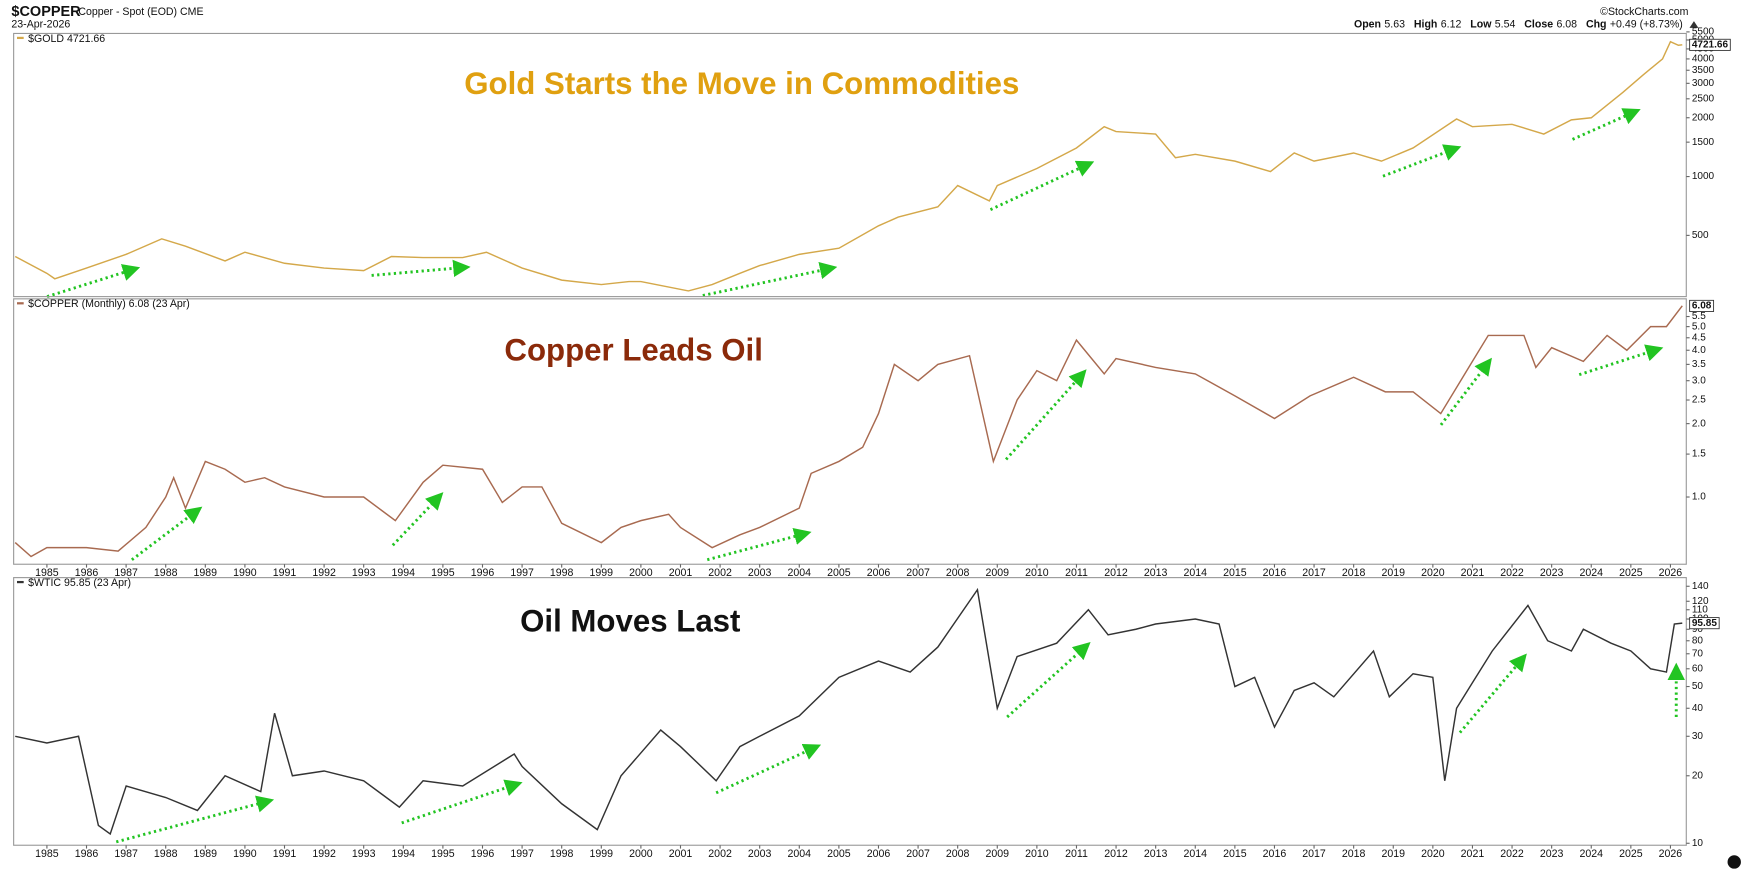  What do you see at coordinates (483, 573) in the screenshot?
I see `x-tick-label: 1996` at bounding box center [483, 573].